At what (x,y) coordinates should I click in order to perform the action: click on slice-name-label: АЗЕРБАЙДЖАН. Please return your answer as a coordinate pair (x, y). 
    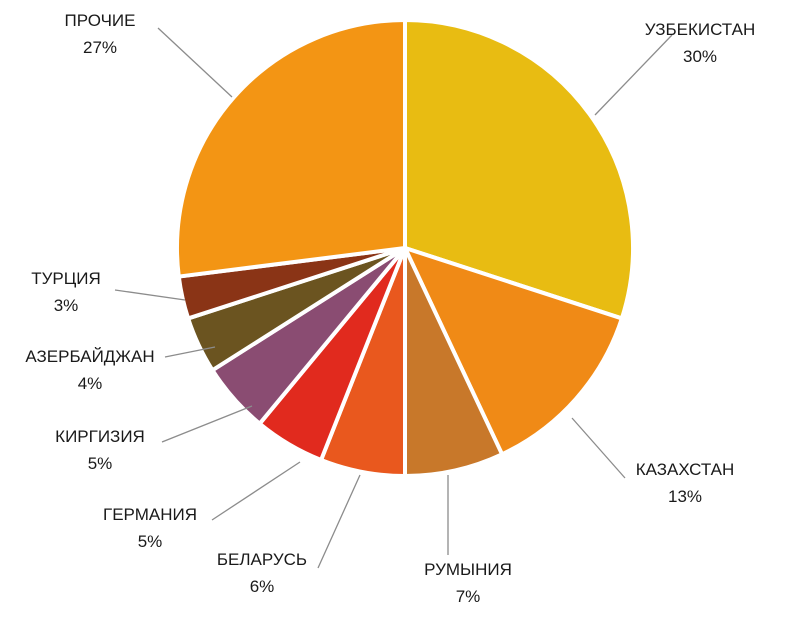
    Looking at the image, I should click on (89, 356).